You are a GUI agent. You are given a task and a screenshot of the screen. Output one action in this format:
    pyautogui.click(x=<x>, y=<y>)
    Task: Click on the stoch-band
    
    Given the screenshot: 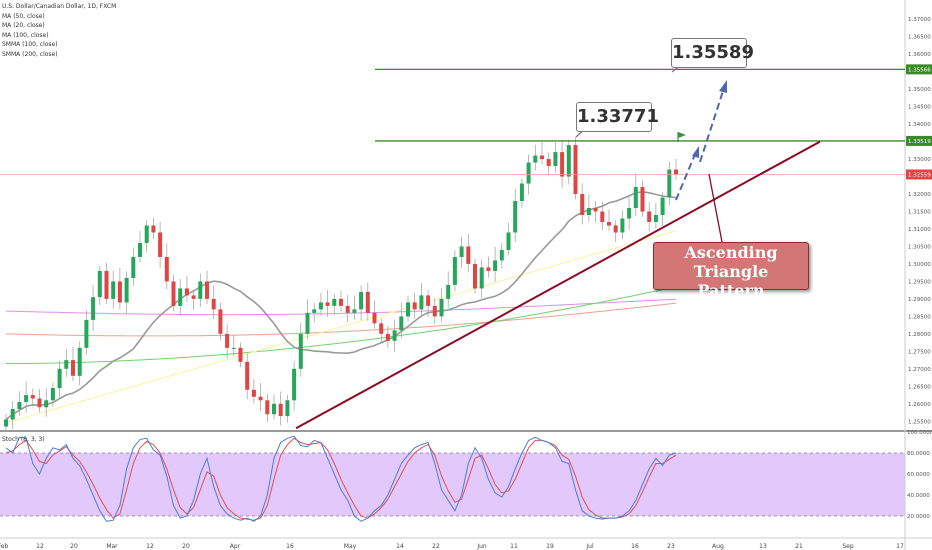 What is the action you would take?
    pyautogui.click(x=452, y=484)
    